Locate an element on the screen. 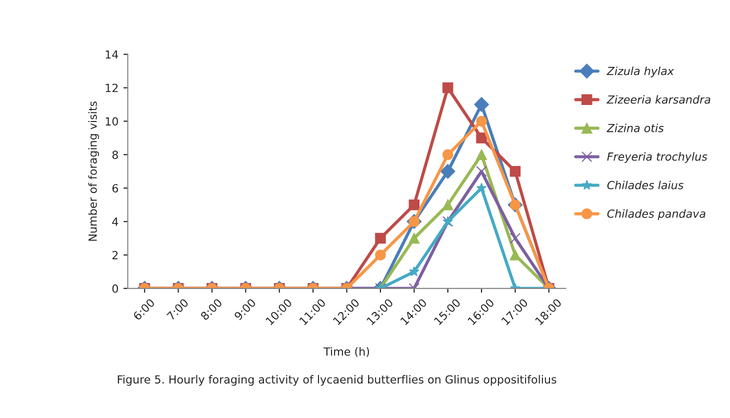 The height and width of the screenshot is (418, 730). legend-label: Chilades laius is located at coordinates (645, 185).